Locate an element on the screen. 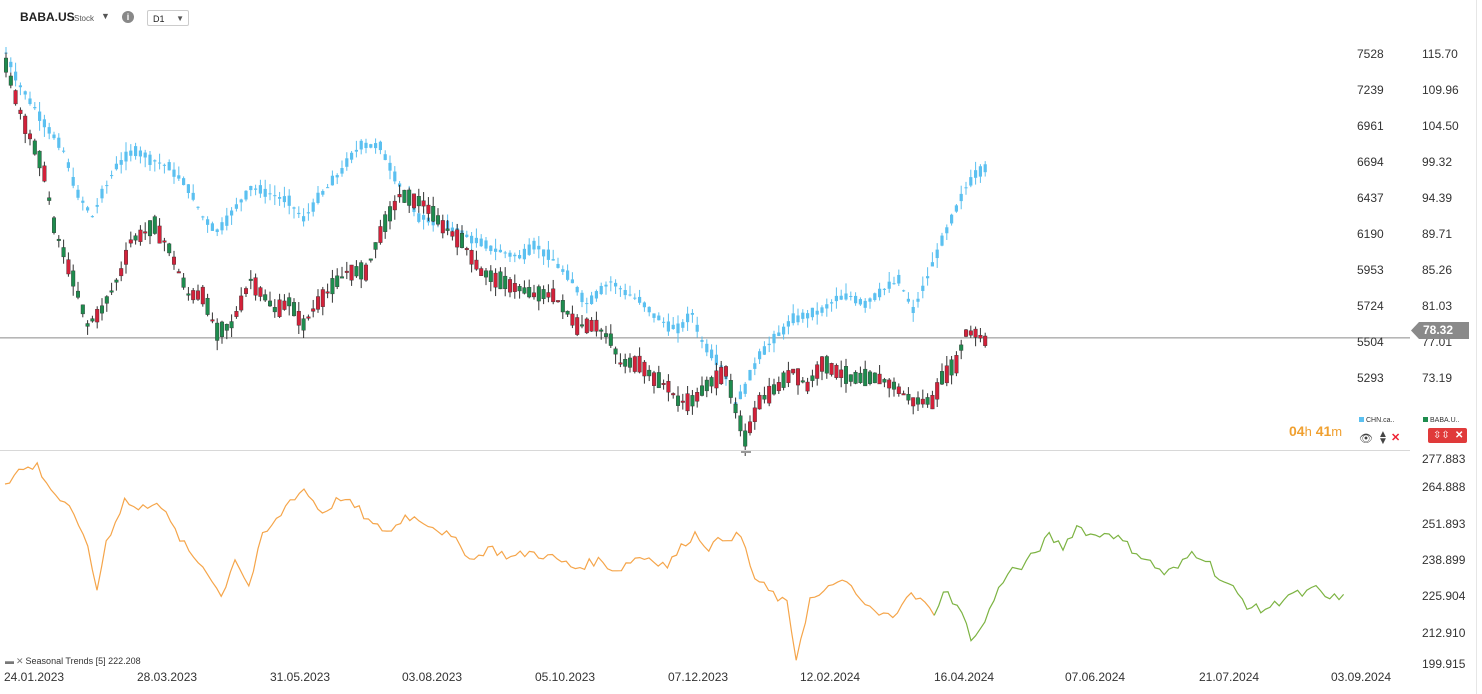 The height and width of the screenshot is (694, 1482). info-icon: i is located at coordinates (128, 17).